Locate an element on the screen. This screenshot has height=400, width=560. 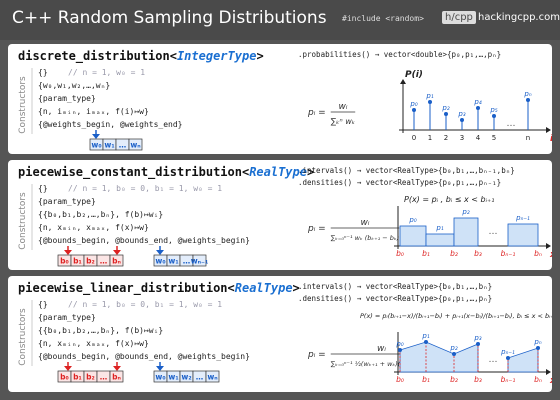
array-cell-label: b₁ is located at coordinates (77, 377).